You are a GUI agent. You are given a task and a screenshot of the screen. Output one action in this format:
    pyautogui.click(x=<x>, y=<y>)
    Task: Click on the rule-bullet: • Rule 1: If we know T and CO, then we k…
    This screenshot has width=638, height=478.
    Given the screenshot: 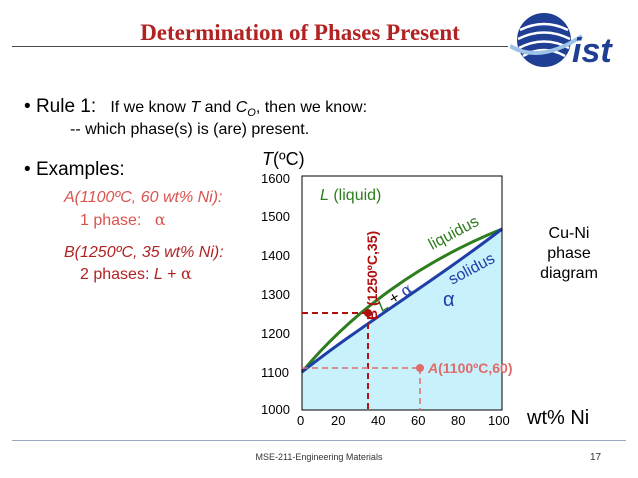 What is the action you would take?
    pyautogui.click(x=195, y=107)
    